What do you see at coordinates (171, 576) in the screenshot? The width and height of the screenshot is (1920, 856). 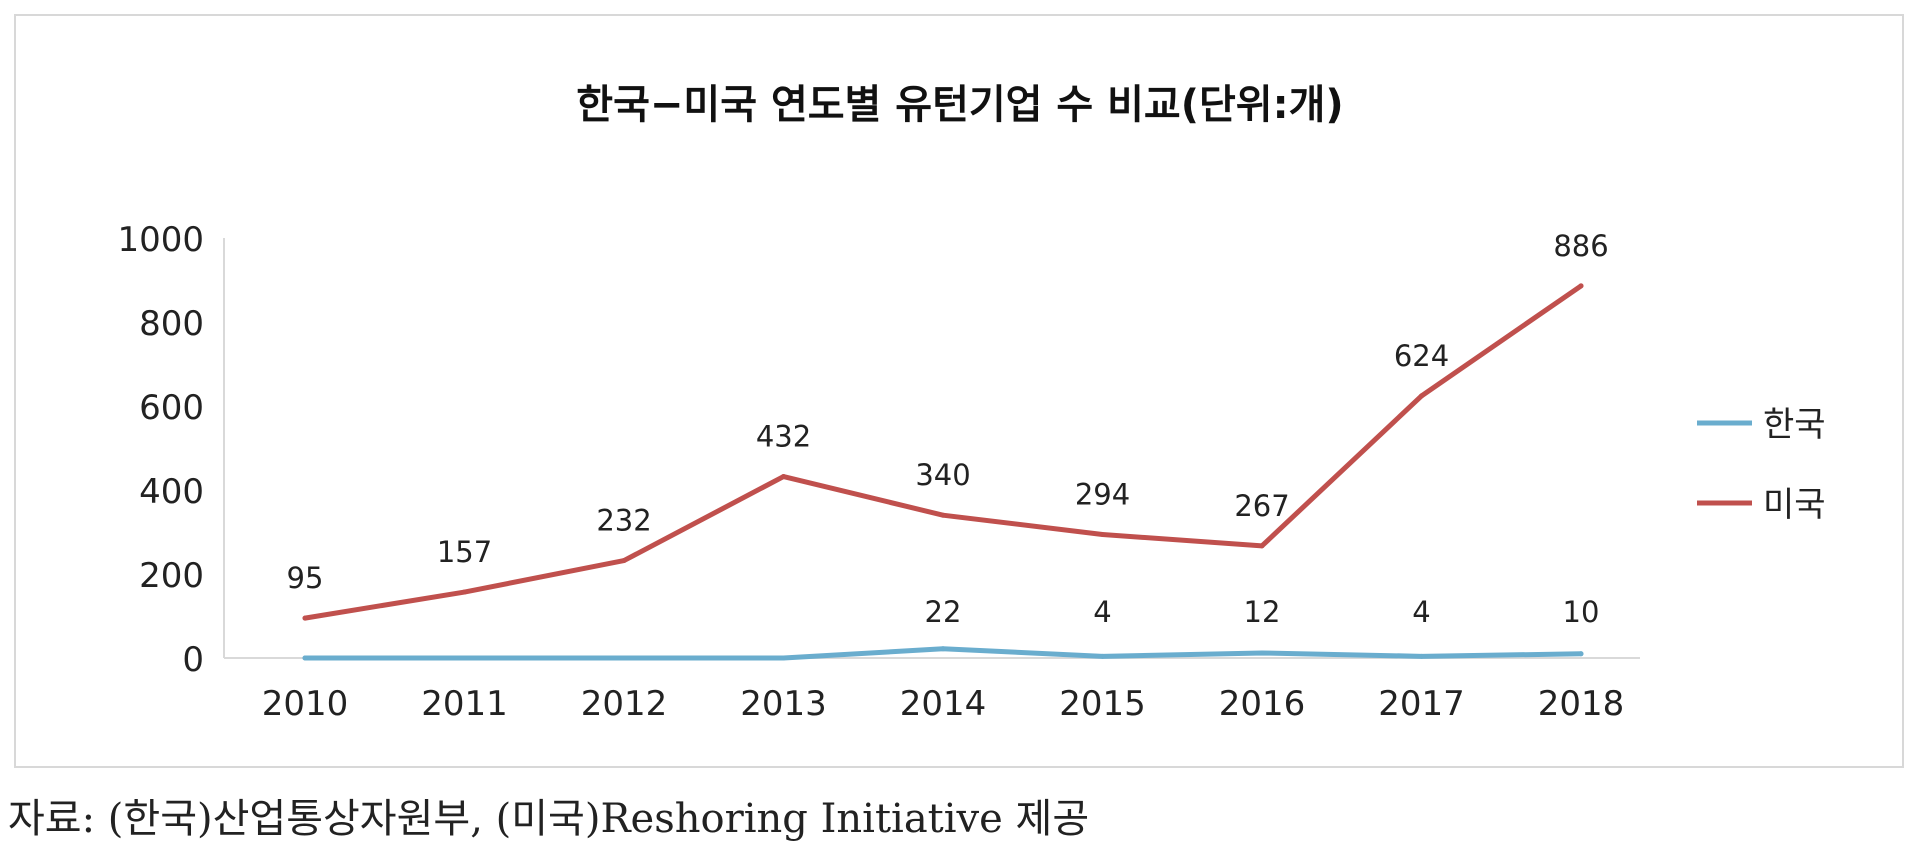 I see `y-tick-label: 200` at bounding box center [171, 576].